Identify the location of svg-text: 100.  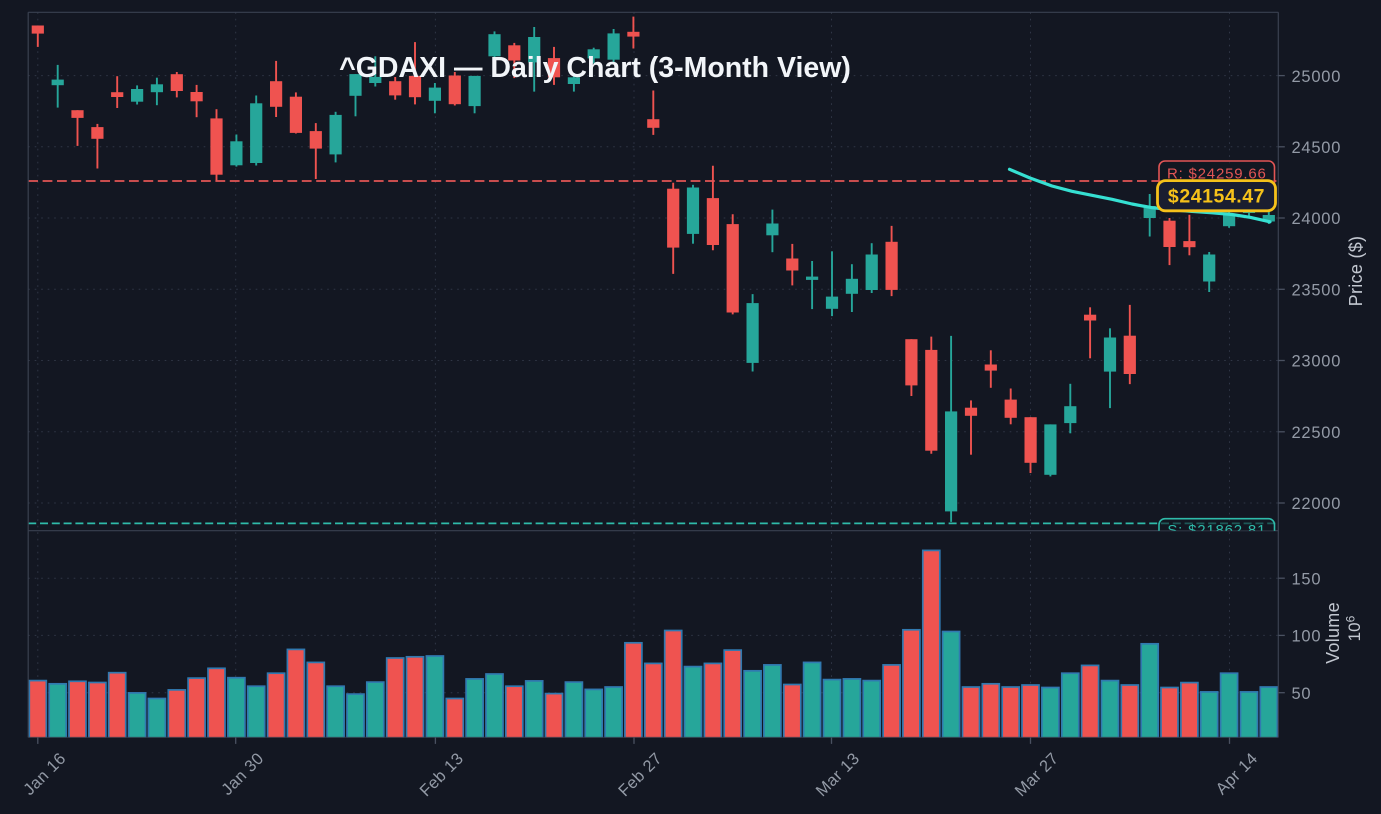
(1307, 637).